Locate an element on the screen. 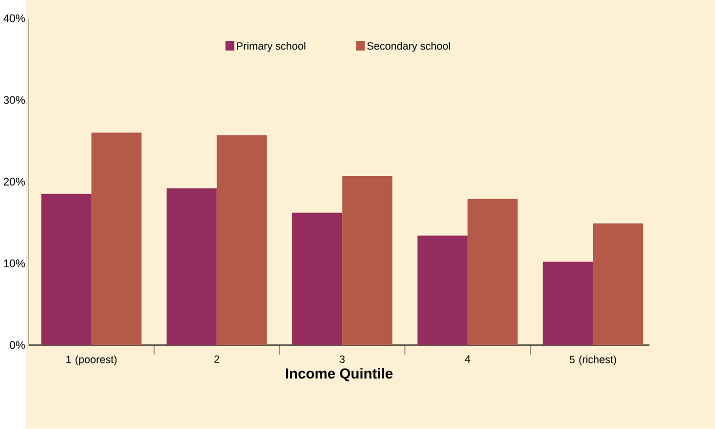  x-tick-label: 4 is located at coordinates (467, 359).